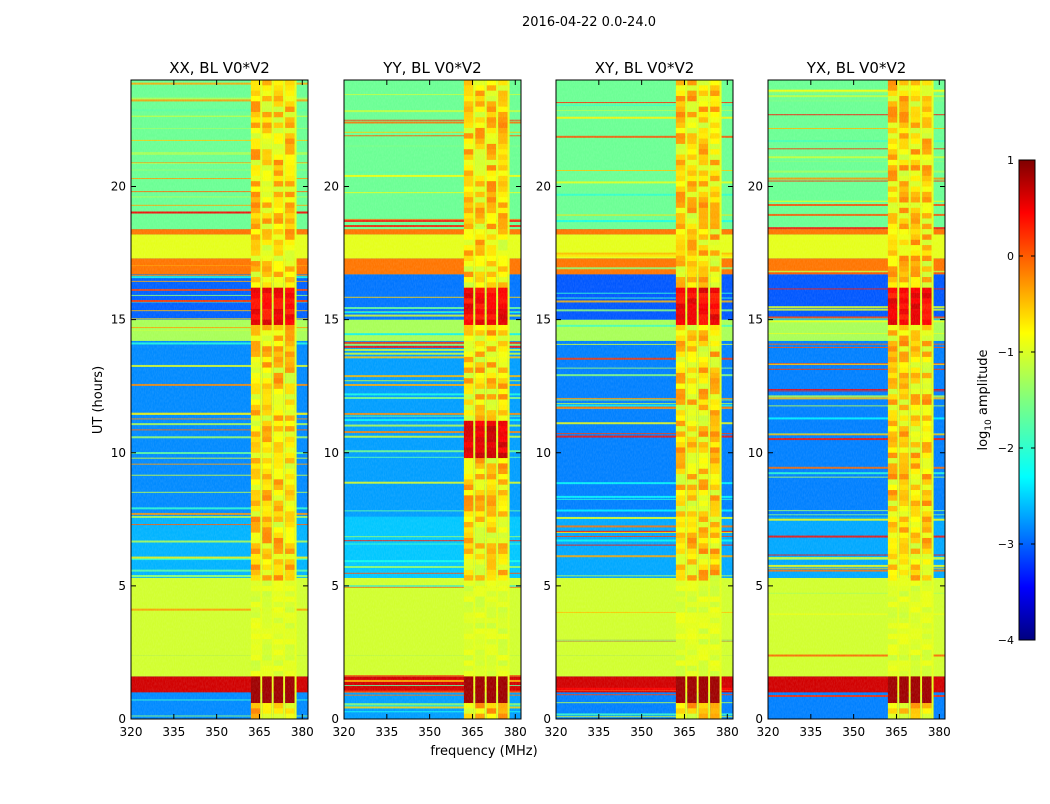 This screenshot has width=1050, height=804. What do you see at coordinates (431, 68) in the screenshot?
I see `panel-title: YY, BL V0*V2` at bounding box center [431, 68].